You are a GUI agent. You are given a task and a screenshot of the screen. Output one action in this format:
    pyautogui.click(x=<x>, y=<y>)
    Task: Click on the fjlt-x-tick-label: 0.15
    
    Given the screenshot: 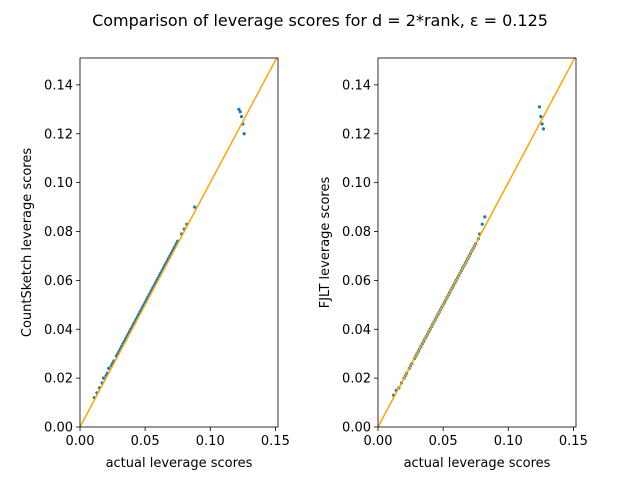 What is the action you would take?
    pyautogui.click(x=573, y=441)
    